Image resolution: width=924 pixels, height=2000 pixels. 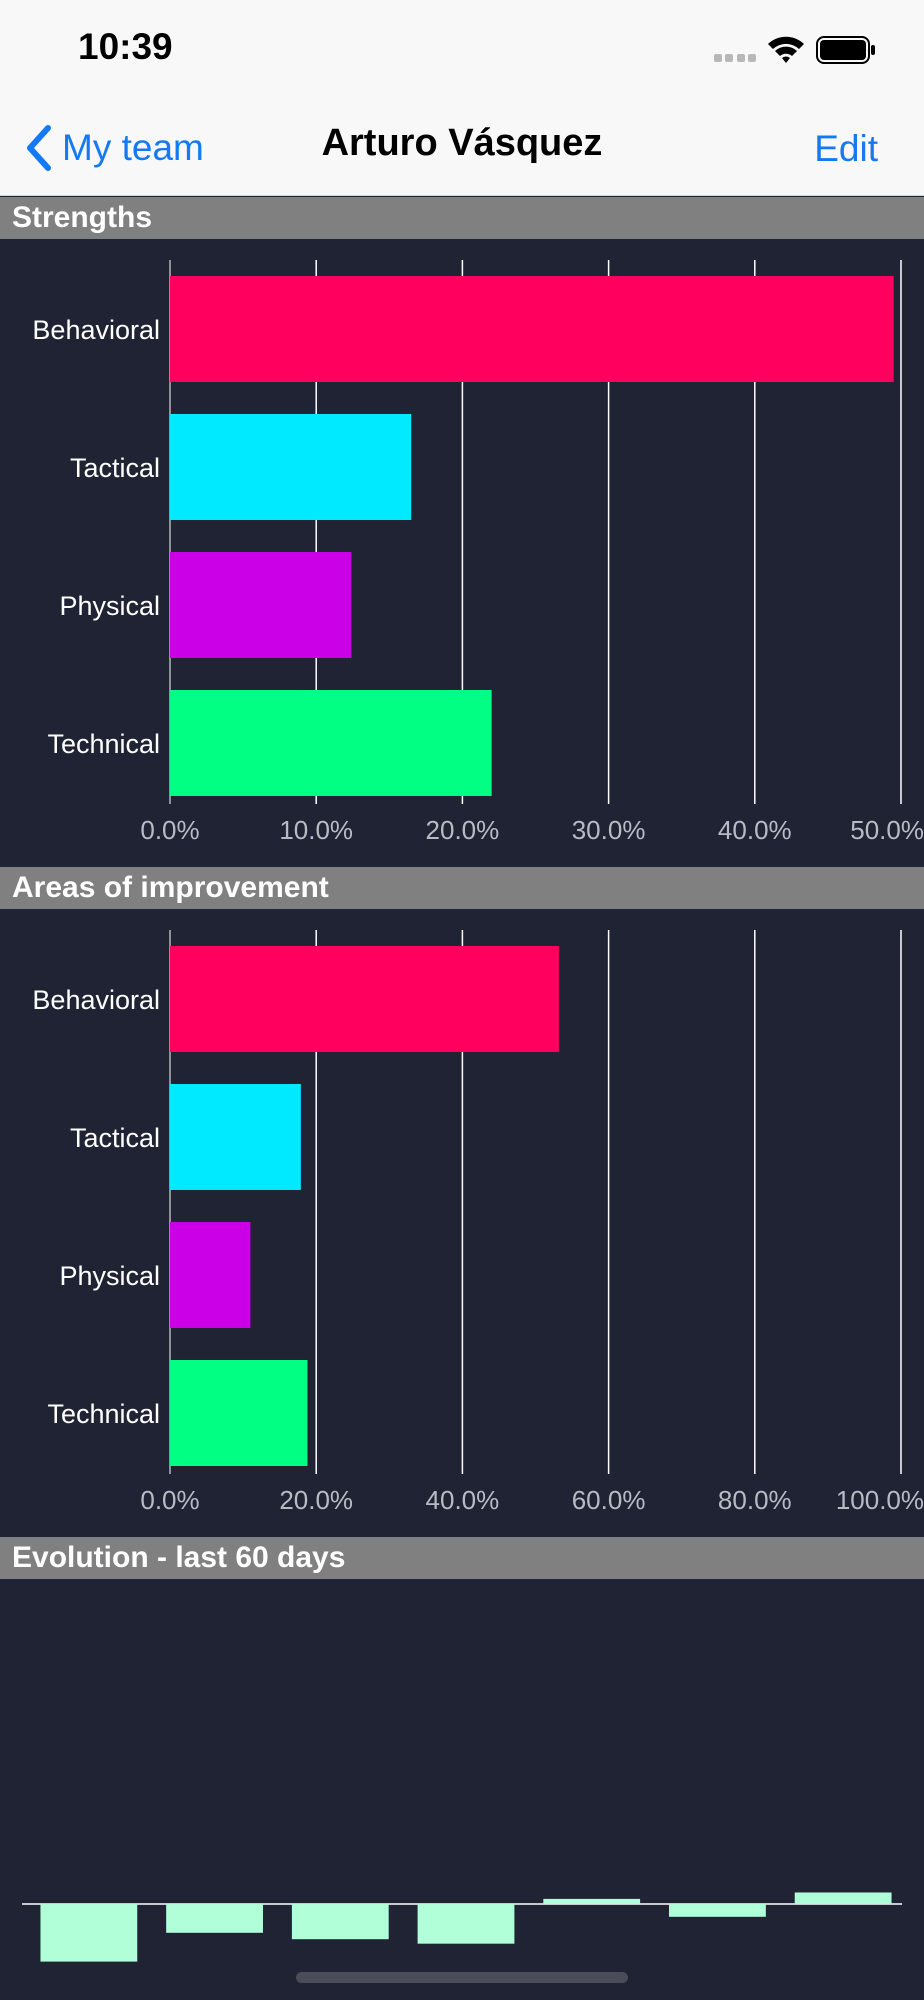 What do you see at coordinates (462, 1558) in the screenshot?
I see `evolution-section-header: Evolution - last 60 days` at bounding box center [462, 1558].